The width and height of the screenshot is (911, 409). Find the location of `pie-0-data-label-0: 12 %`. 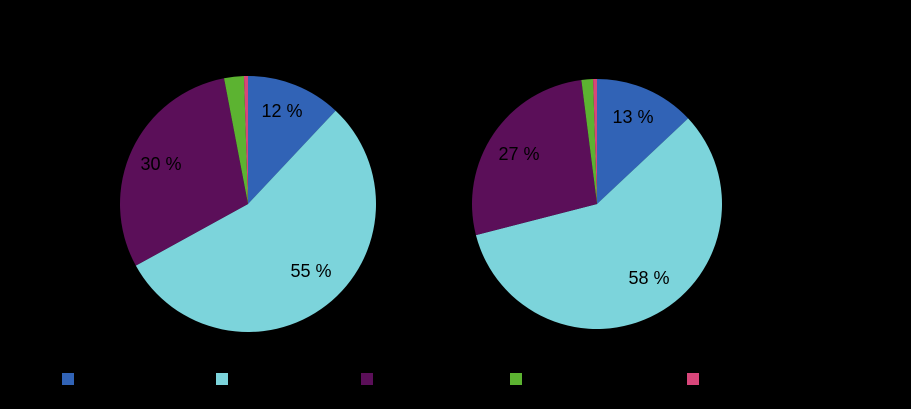

pie-0-data-label-0: 12 % is located at coordinates (281, 111).